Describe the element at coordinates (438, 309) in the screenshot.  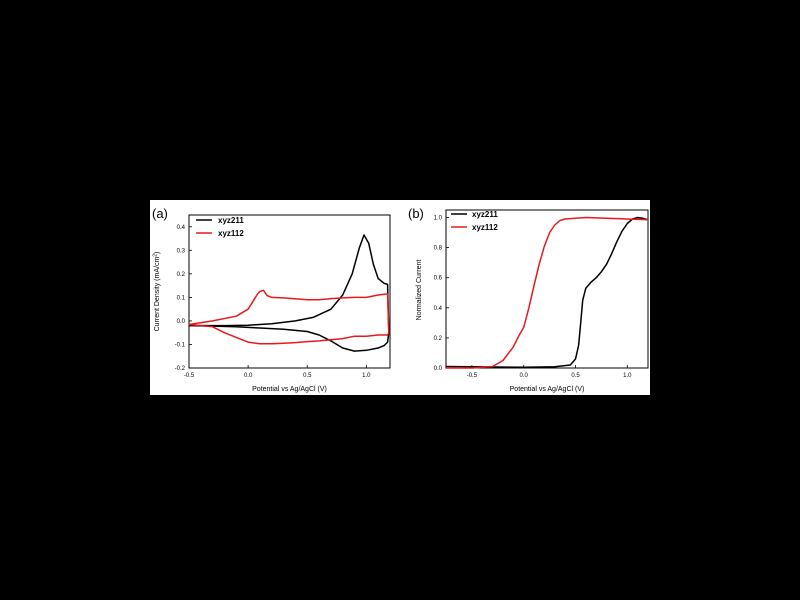
I see `ytick-label-b: 0.4` at that location.